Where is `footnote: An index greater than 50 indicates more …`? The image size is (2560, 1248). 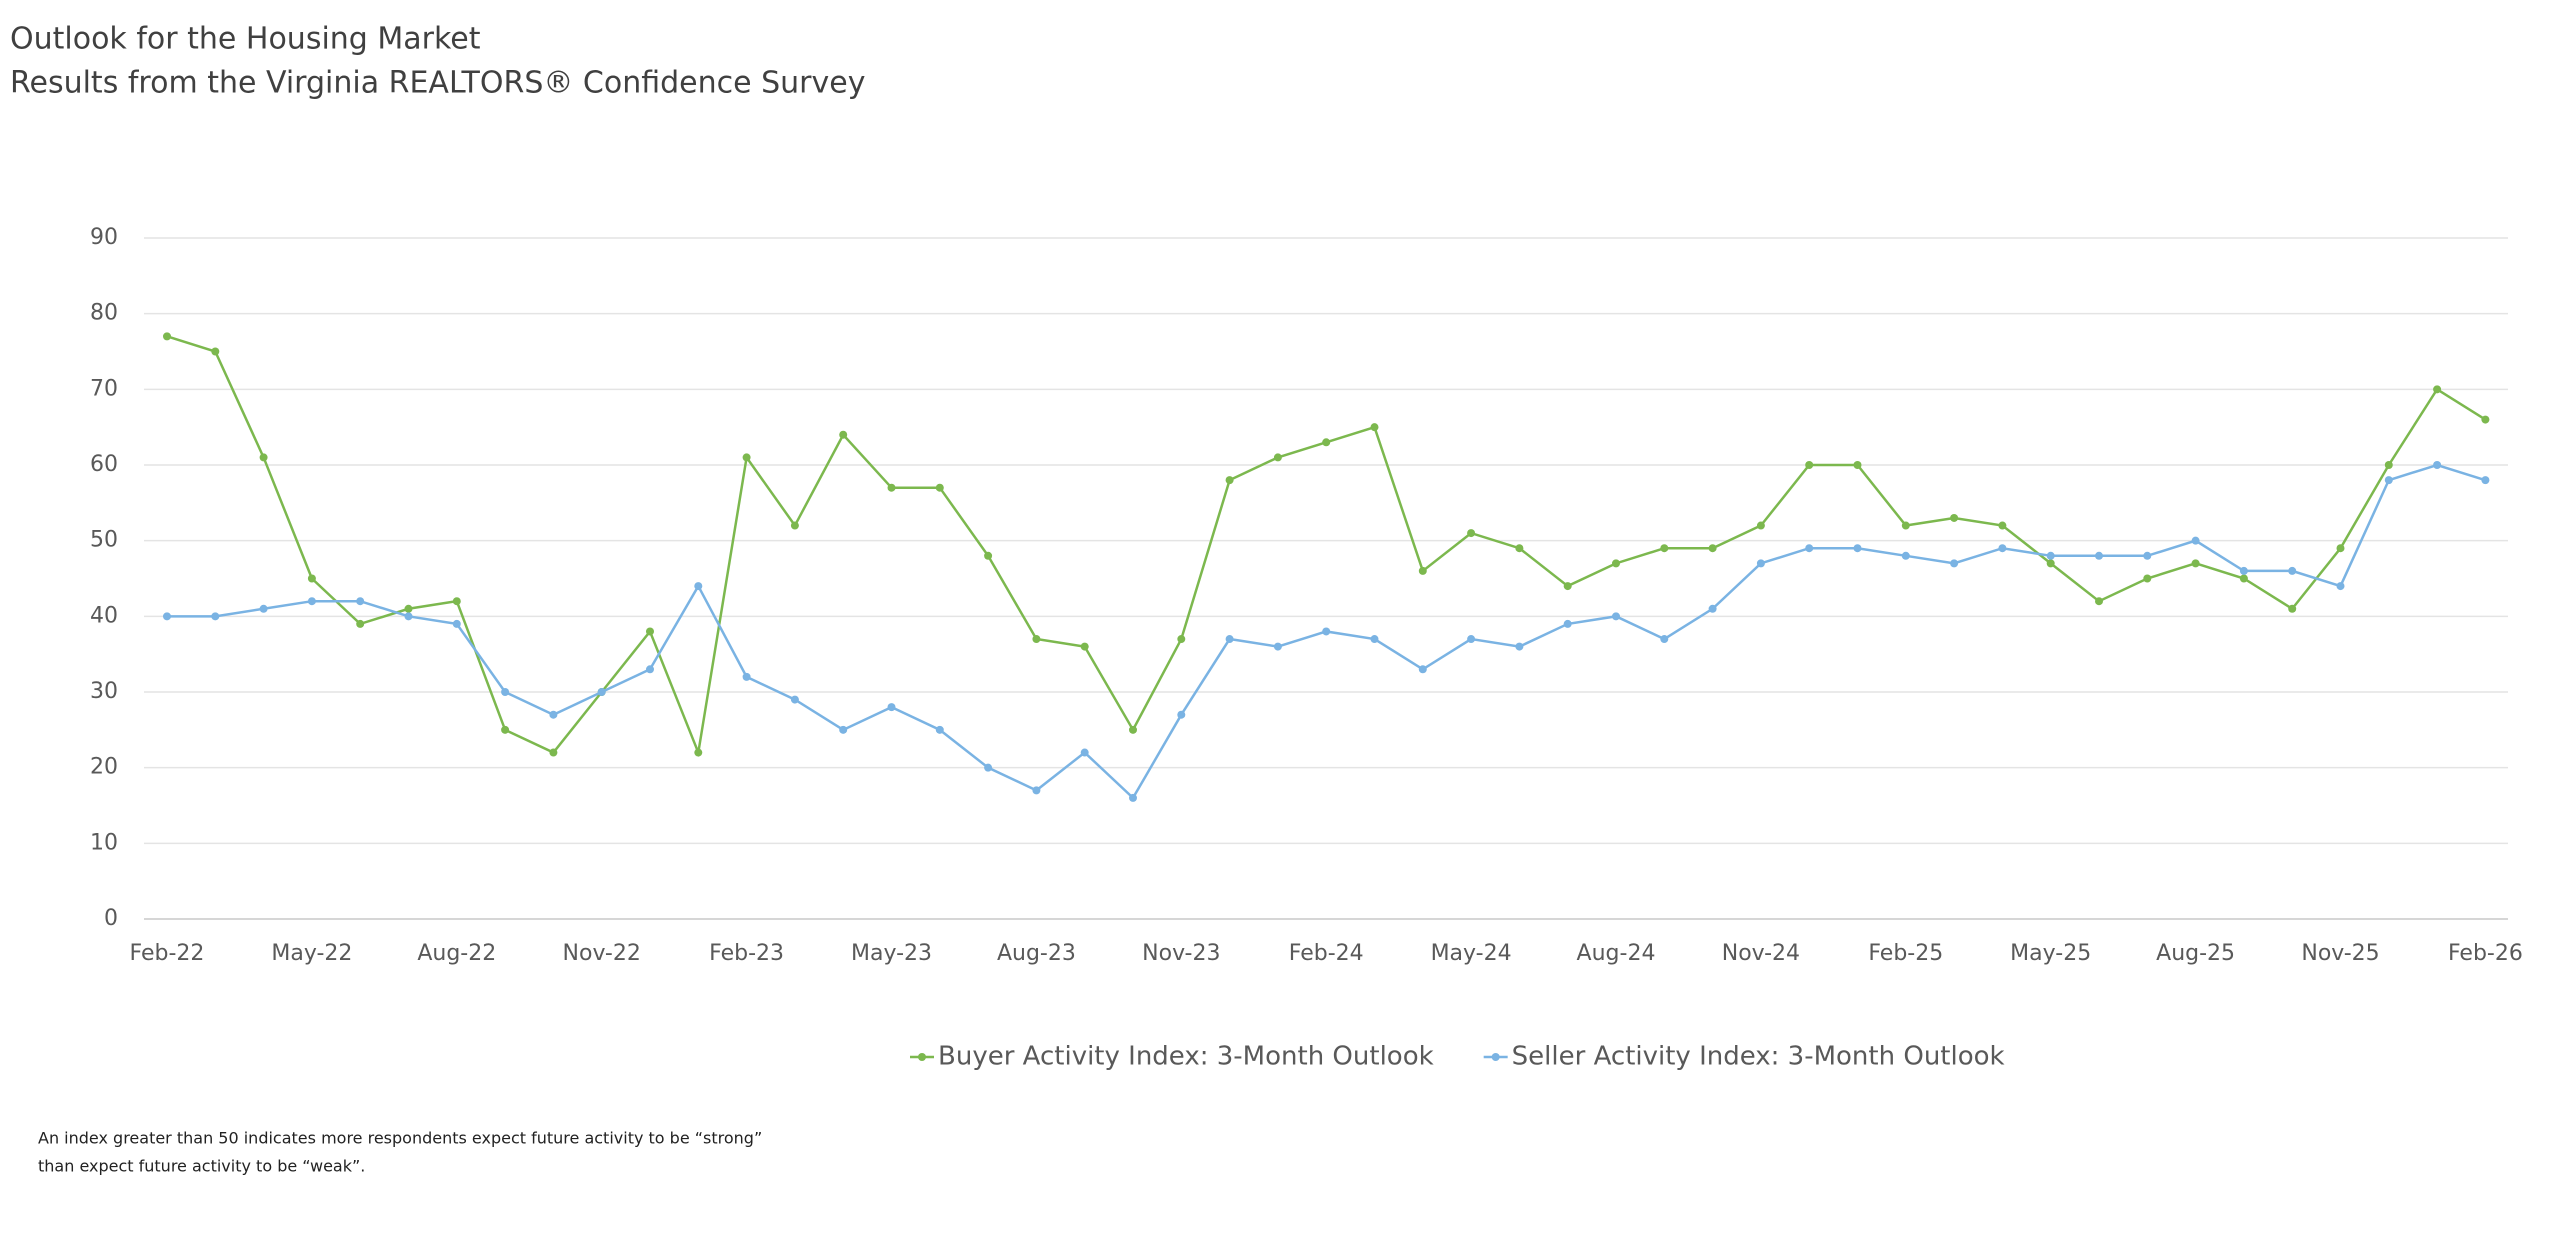
footnote: An index greater than 50 indicates more … is located at coordinates (400, 1138).